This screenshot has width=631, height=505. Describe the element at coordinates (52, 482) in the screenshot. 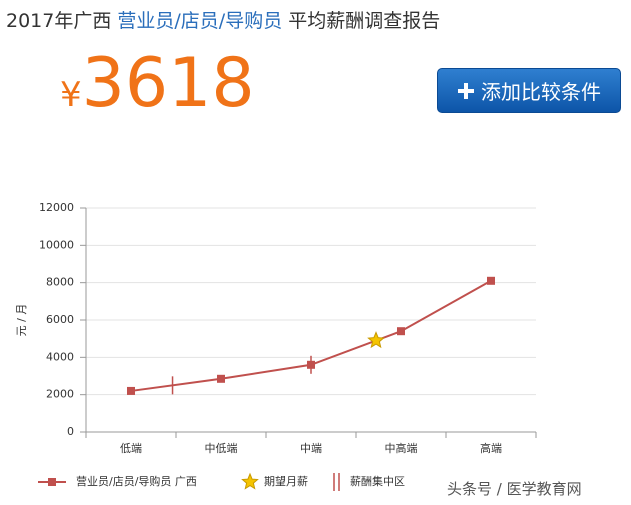

I see `legend-marker` at that location.